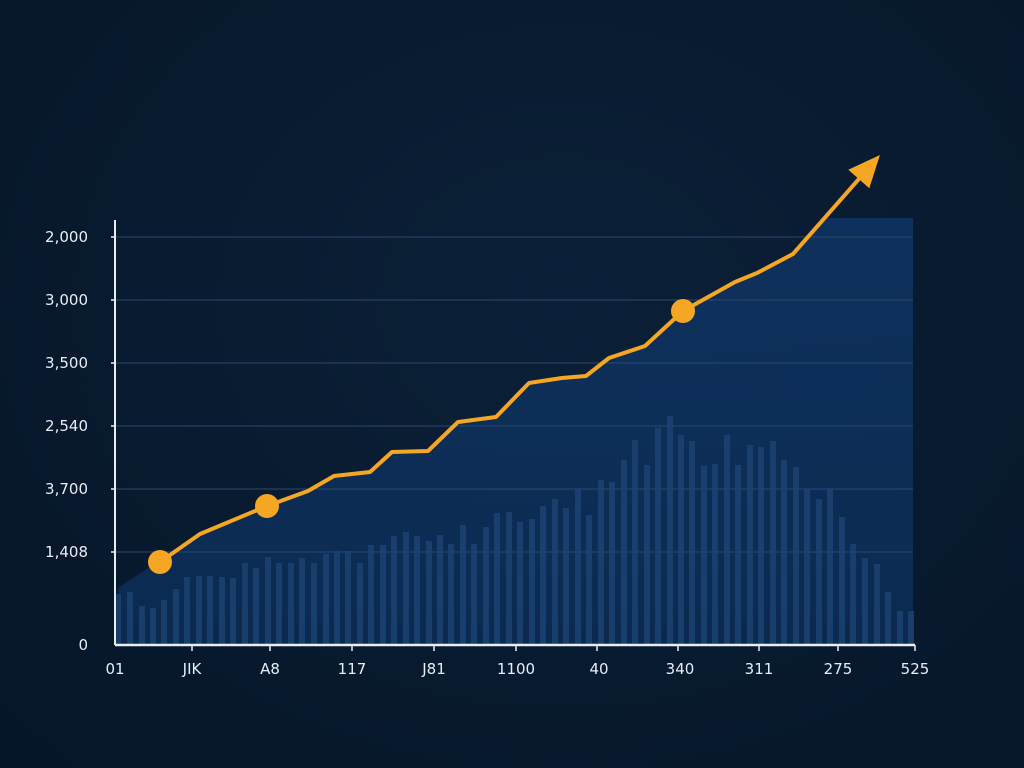 This screenshot has width=1024, height=768. Describe the element at coordinates (66, 552) in the screenshot. I see `y-tick-label: 1,408` at that location.